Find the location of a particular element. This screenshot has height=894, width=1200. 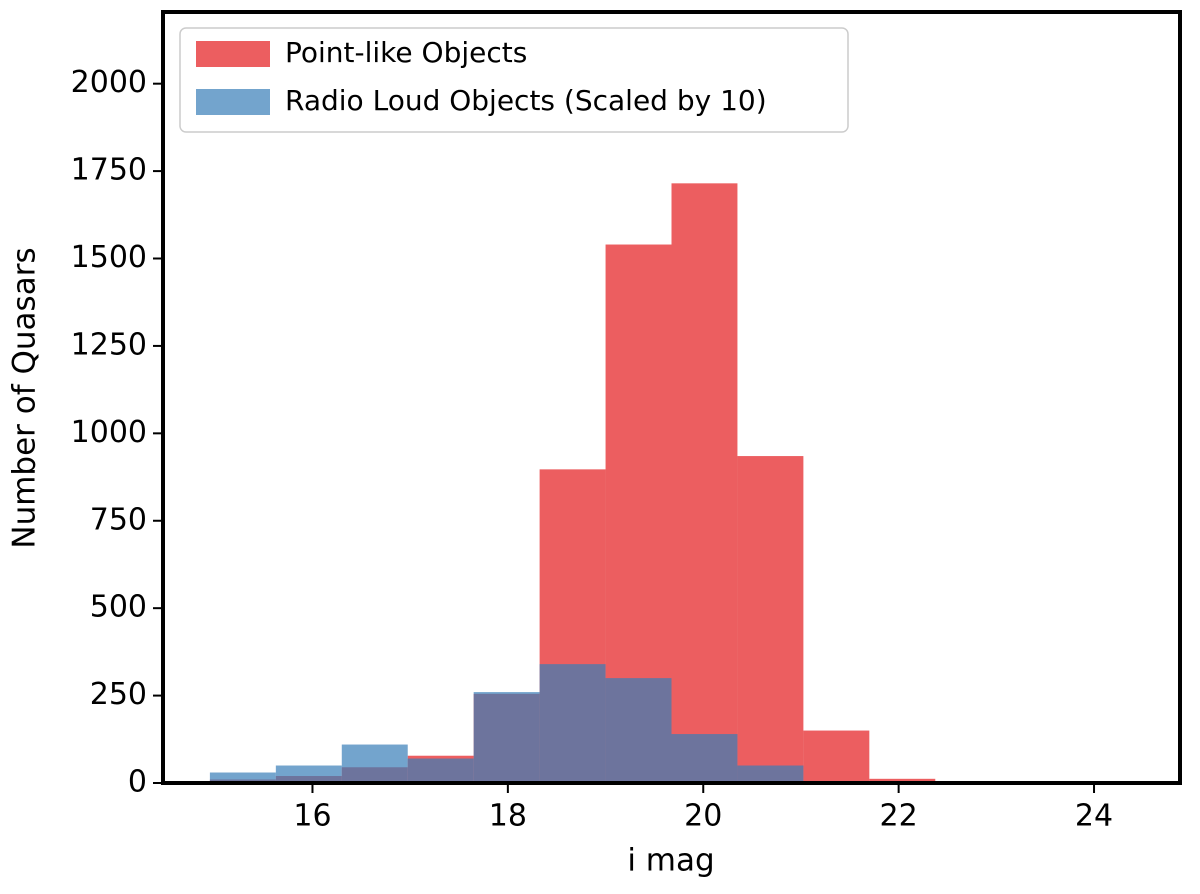

x-tick-label: 16 is located at coordinates (312, 816).